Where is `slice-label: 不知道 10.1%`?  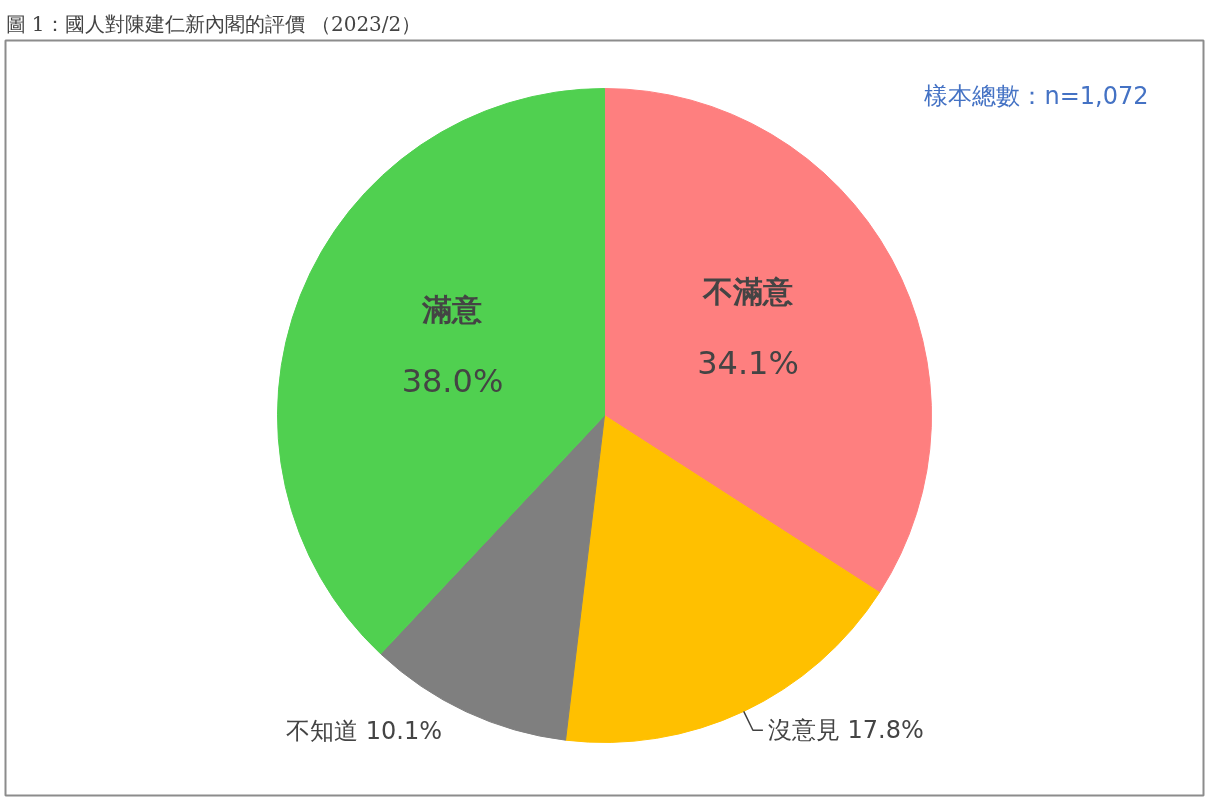
slice-label: 不知道 10.1% is located at coordinates (364, 730).